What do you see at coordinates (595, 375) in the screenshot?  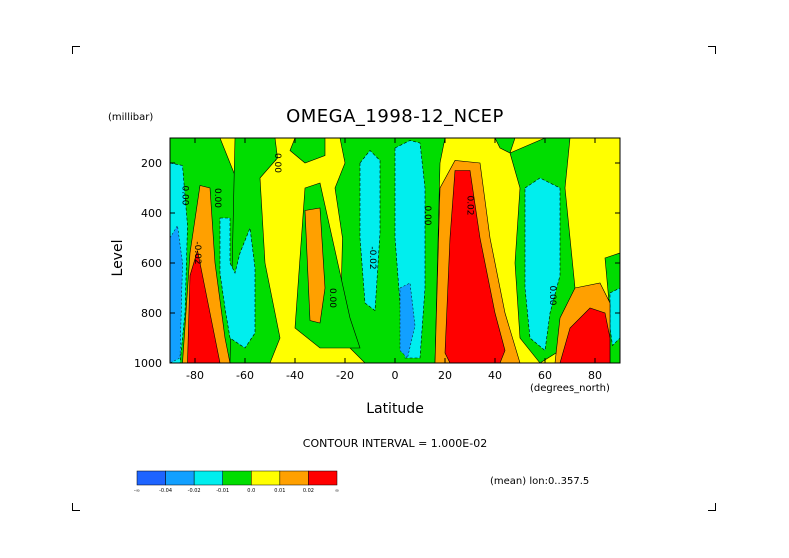 I see `x-tick-label: 80` at bounding box center [595, 375].